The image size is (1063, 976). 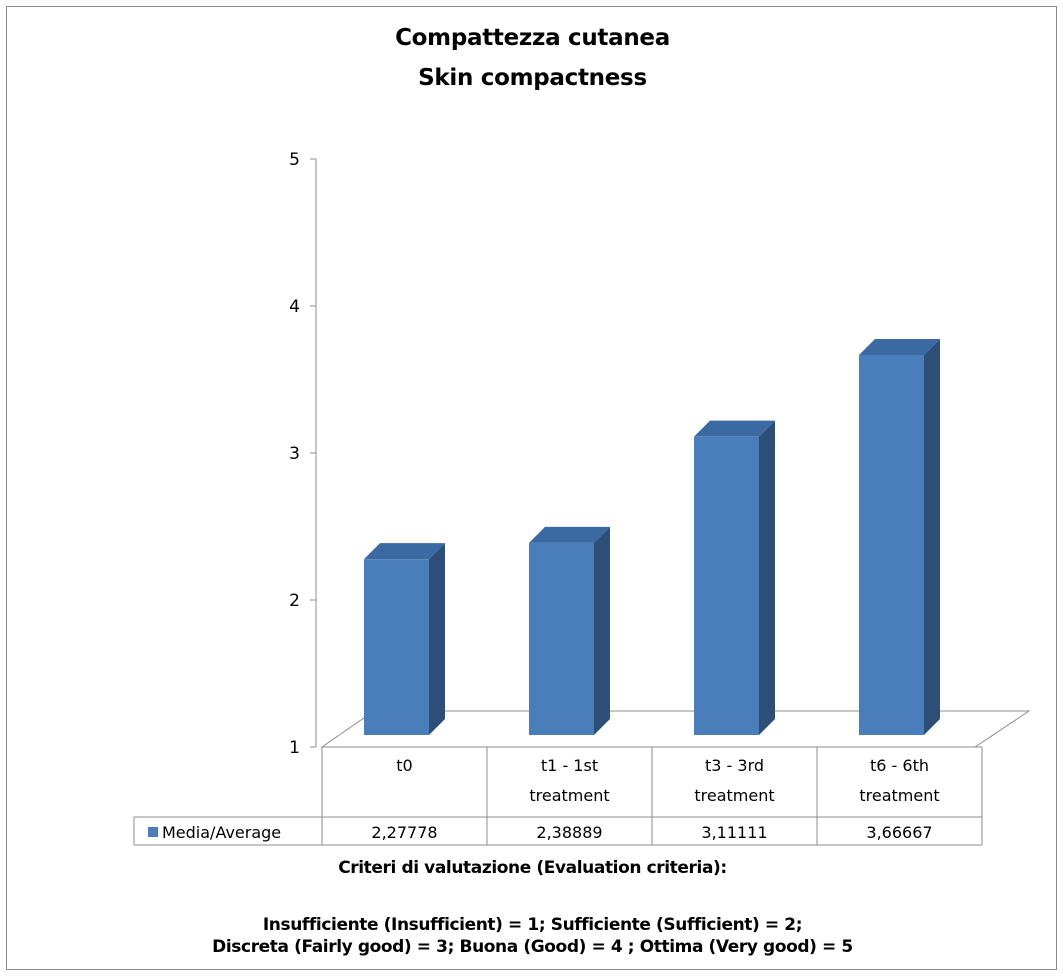 What do you see at coordinates (899, 832) in the screenshot?
I see `data-label: 3,66667` at bounding box center [899, 832].